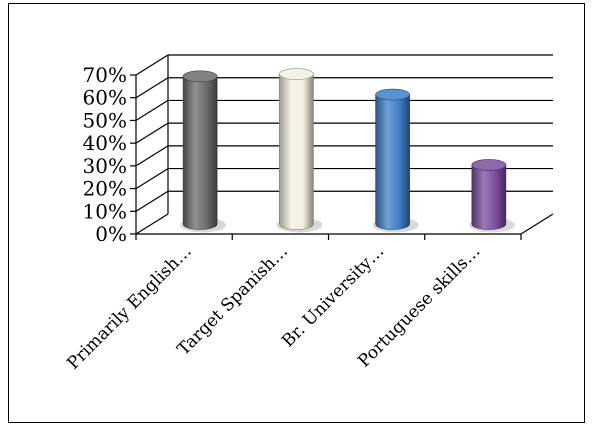 This screenshot has height=428, width=593. Describe the element at coordinates (105, 120) in the screenshot. I see `y-tick-label: 50%` at that location.